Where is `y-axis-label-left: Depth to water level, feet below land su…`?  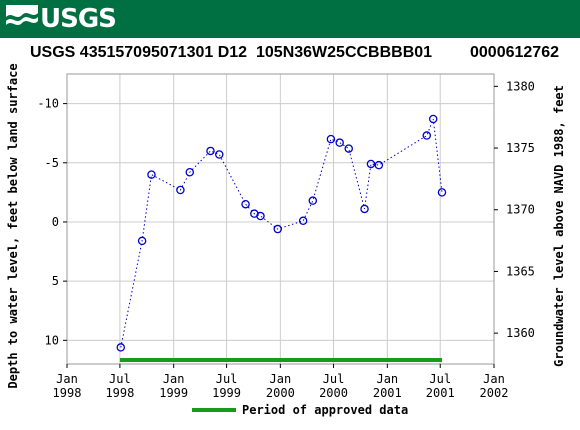 y-axis-label-left: Depth to water level, feet below land su… is located at coordinates (13, 225).